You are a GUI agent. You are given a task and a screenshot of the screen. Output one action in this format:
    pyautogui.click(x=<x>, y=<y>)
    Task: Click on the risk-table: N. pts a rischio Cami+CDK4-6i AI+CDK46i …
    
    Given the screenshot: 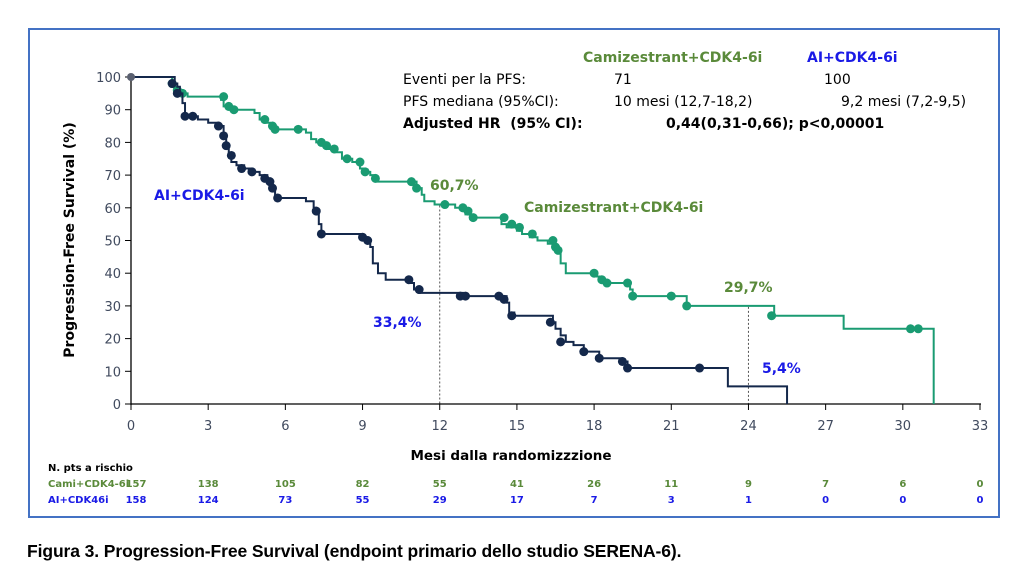 What is the action you would take?
    pyautogui.click(x=516, y=484)
    